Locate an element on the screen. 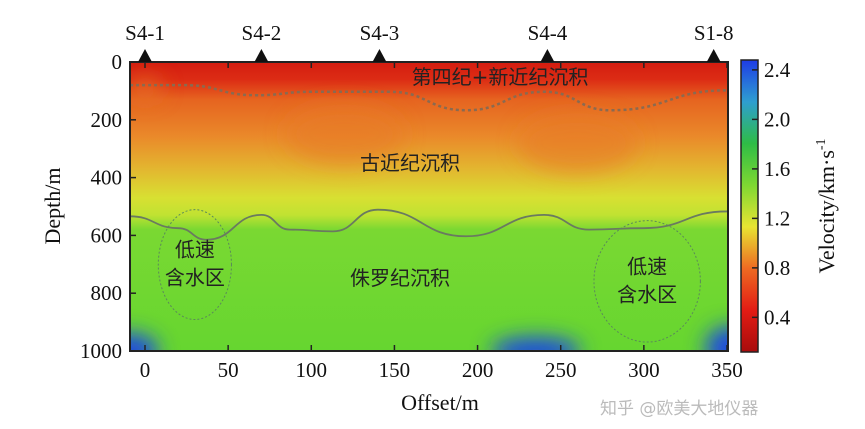 The width and height of the screenshot is (865, 429). watermark: 知乎 @欧美大地仪器 is located at coordinates (679, 409).